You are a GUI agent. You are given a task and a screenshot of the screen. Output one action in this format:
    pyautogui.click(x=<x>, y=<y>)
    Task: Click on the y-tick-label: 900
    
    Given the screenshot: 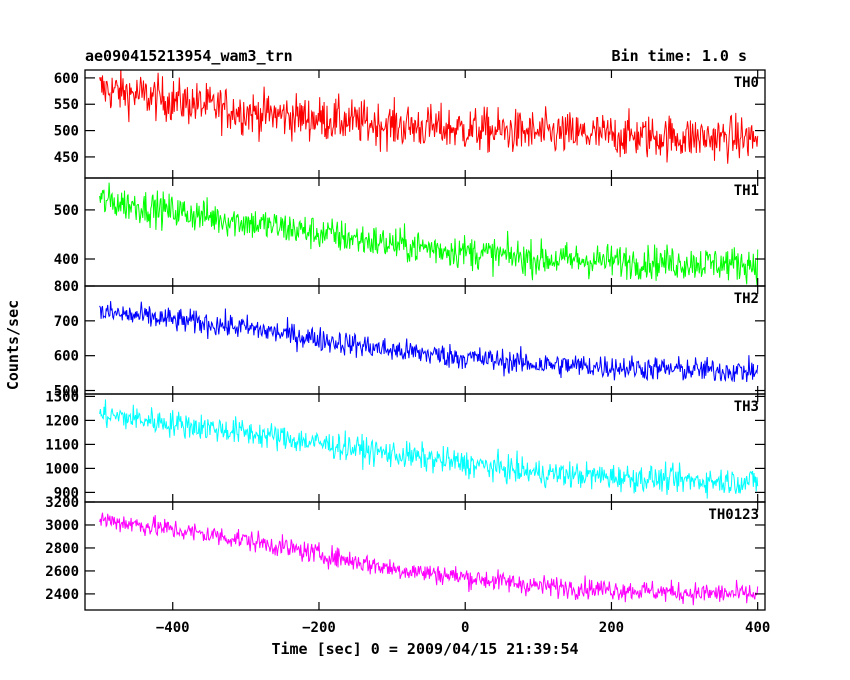 What is the action you would take?
    pyautogui.click(x=66, y=493)
    